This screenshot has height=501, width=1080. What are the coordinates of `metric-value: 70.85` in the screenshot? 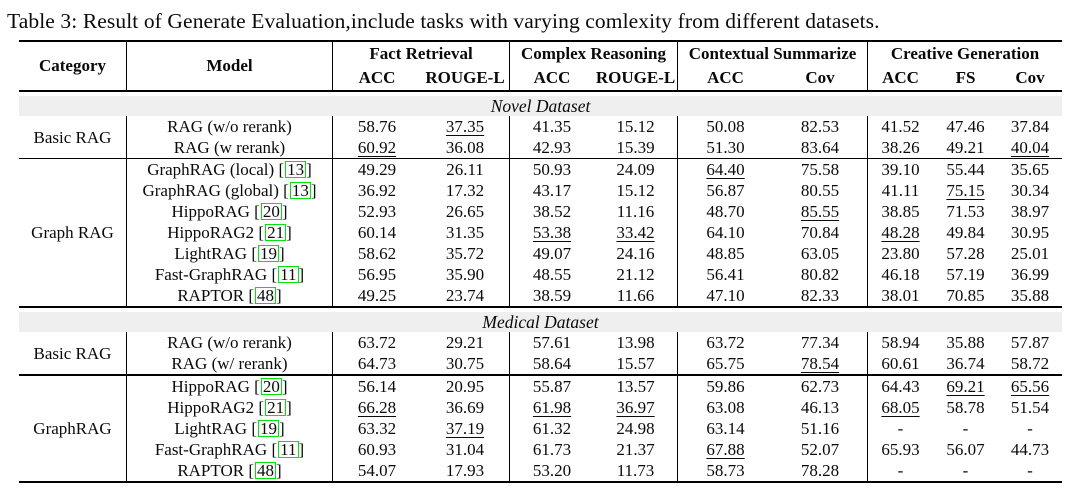 It's located at (965, 295).